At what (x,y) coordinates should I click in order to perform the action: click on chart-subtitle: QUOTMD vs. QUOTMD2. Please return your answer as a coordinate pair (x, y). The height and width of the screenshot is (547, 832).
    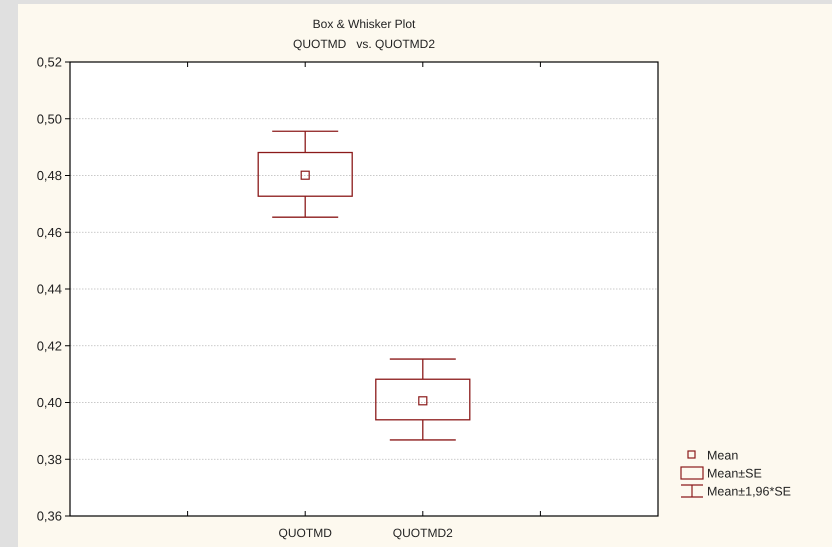
    Looking at the image, I should click on (364, 44).